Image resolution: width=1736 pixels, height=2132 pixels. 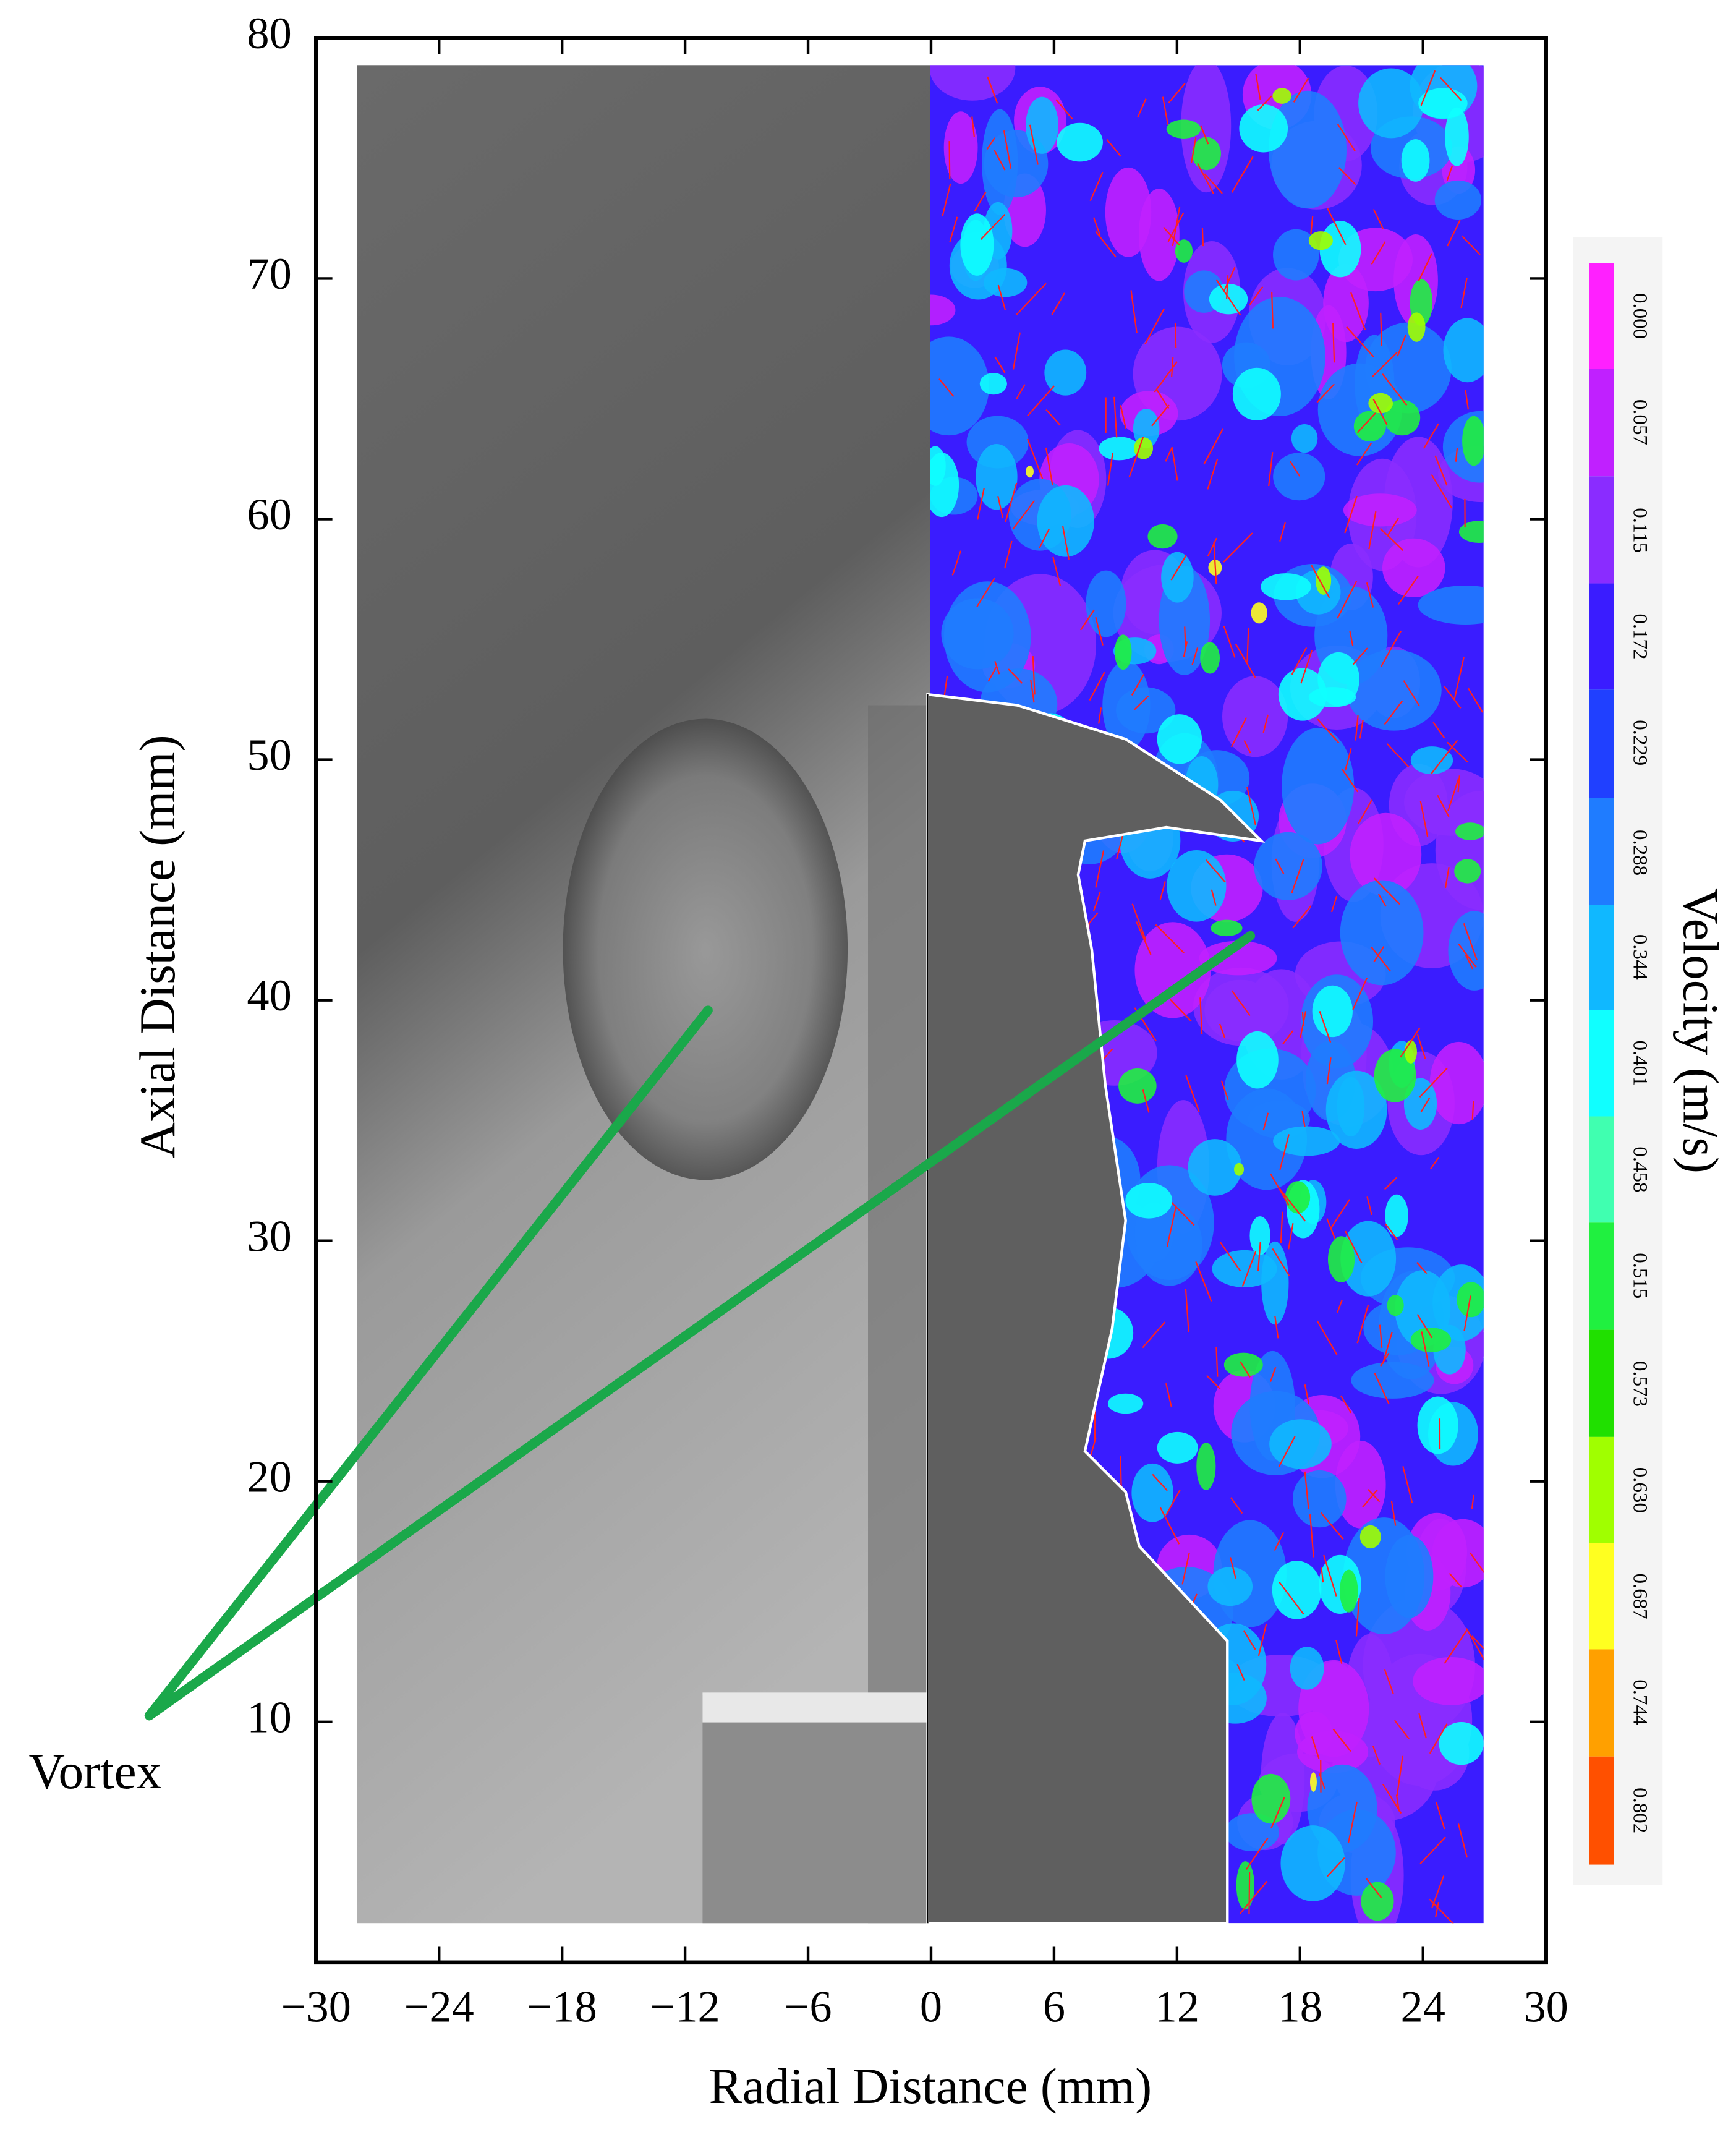 What do you see at coordinates (269, 755) in the screenshot?
I see `y-tick-label: 50` at bounding box center [269, 755].